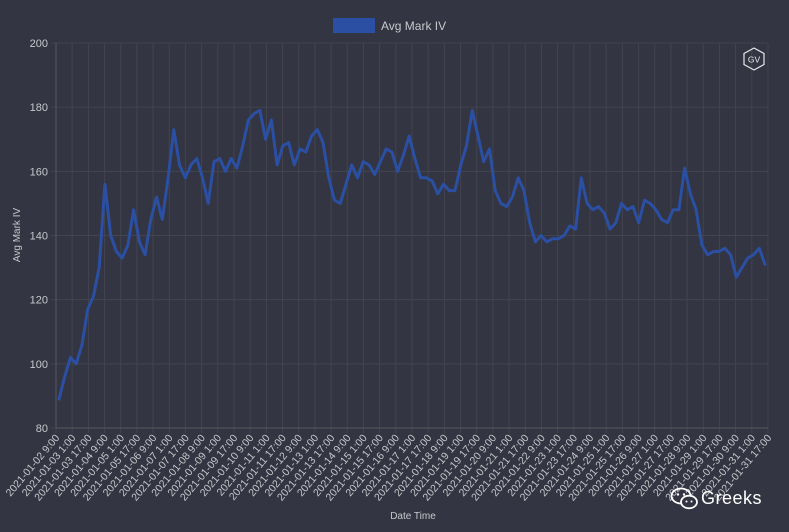 The image size is (789, 532). What do you see at coordinates (413, 516) in the screenshot?
I see `x-axis-label: Date Time` at bounding box center [413, 516].